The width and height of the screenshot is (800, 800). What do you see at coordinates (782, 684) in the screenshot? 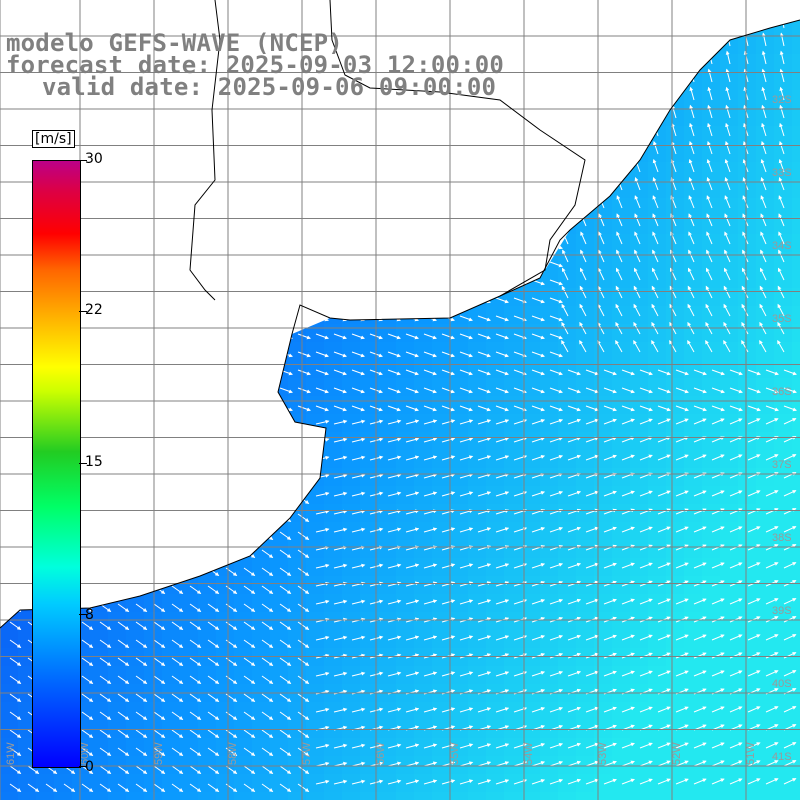
I see `latitude-label: 40S` at bounding box center [782, 684].